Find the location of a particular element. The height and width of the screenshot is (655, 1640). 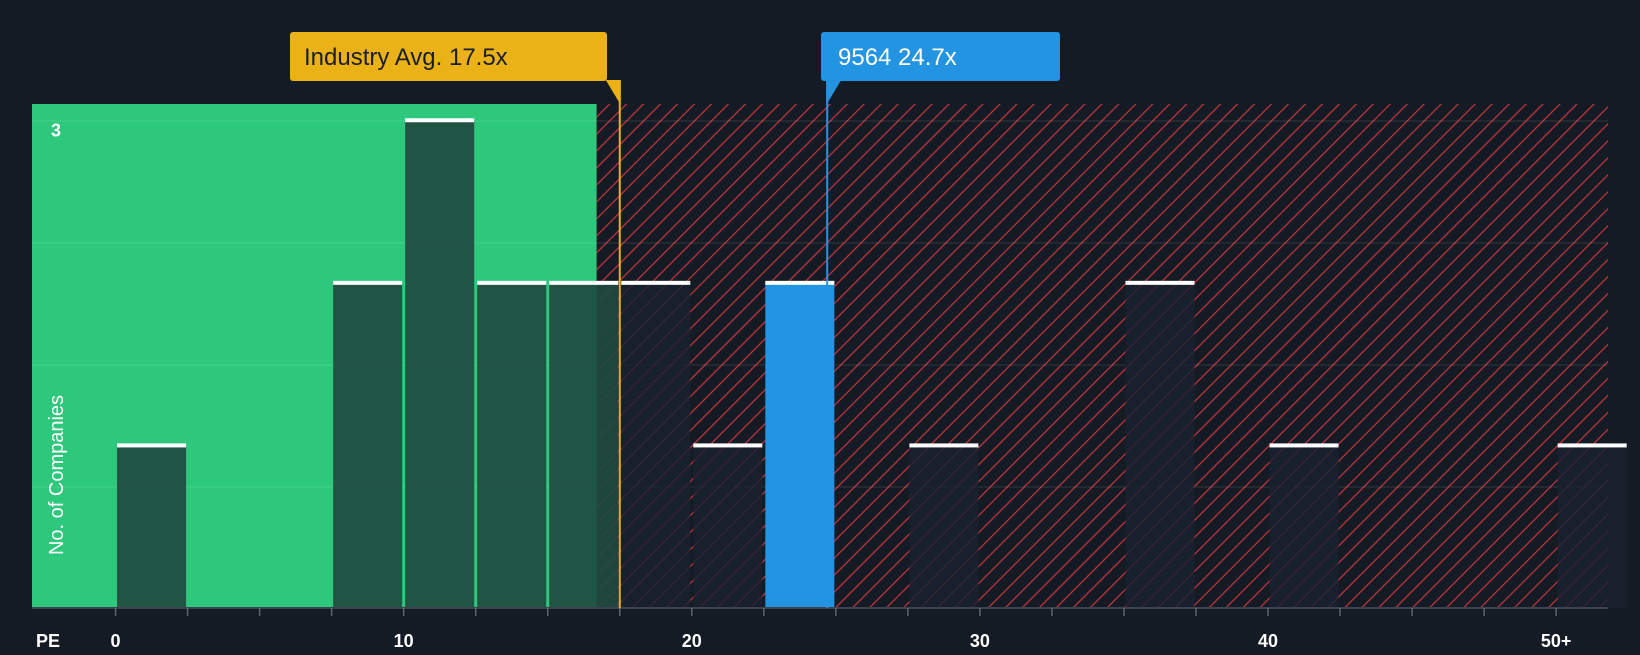

company-pe-label: 9564 24.7x is located at coordinates (897, 57).